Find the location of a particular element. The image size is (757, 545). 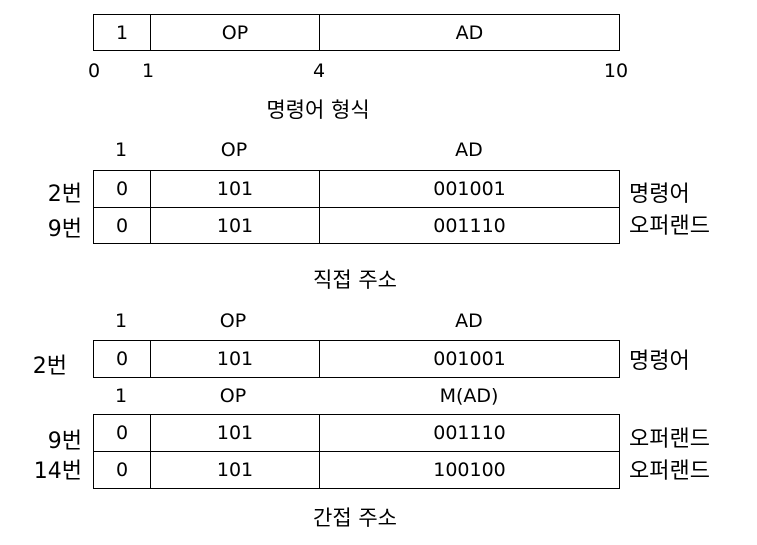

indirect-header1-ad: AD is located at coordinates (469, 321).